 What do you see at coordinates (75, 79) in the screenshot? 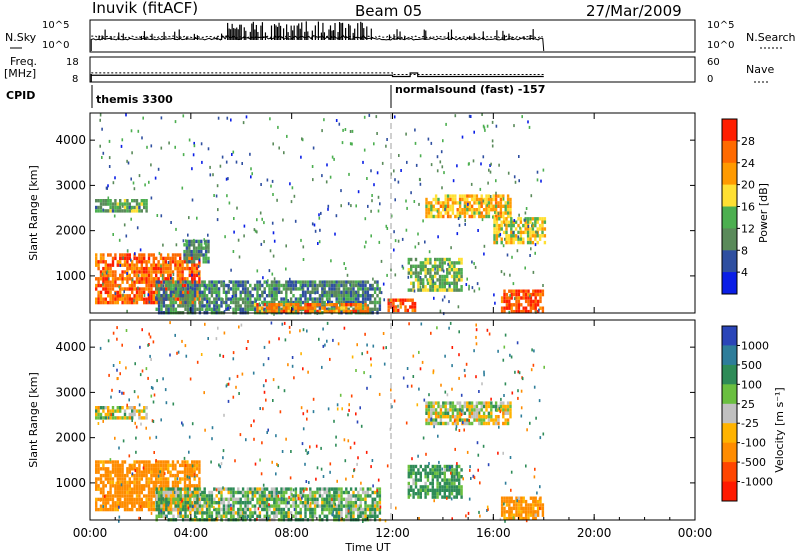
I see `freq-tick-low: 8` at bounding box center [75, 79].